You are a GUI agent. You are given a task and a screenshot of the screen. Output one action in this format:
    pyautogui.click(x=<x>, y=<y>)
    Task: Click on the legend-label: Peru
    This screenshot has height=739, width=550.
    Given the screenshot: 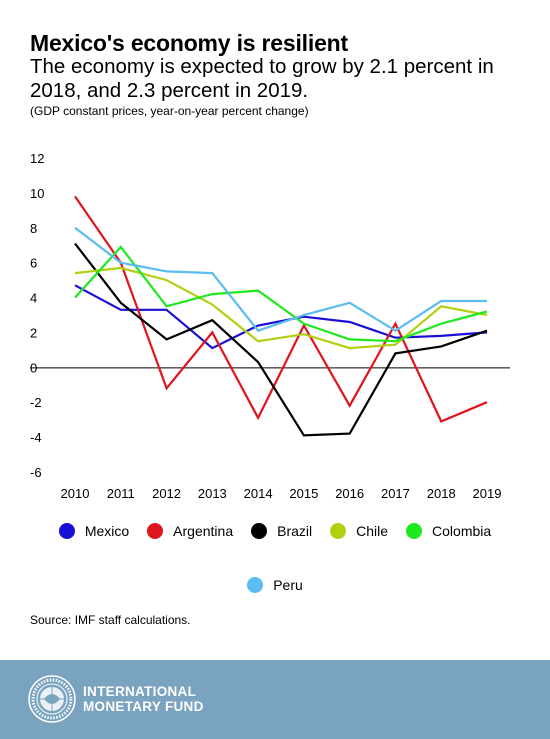 What is the action you would take?
    pyautogui.click(x=288, y=585)
    